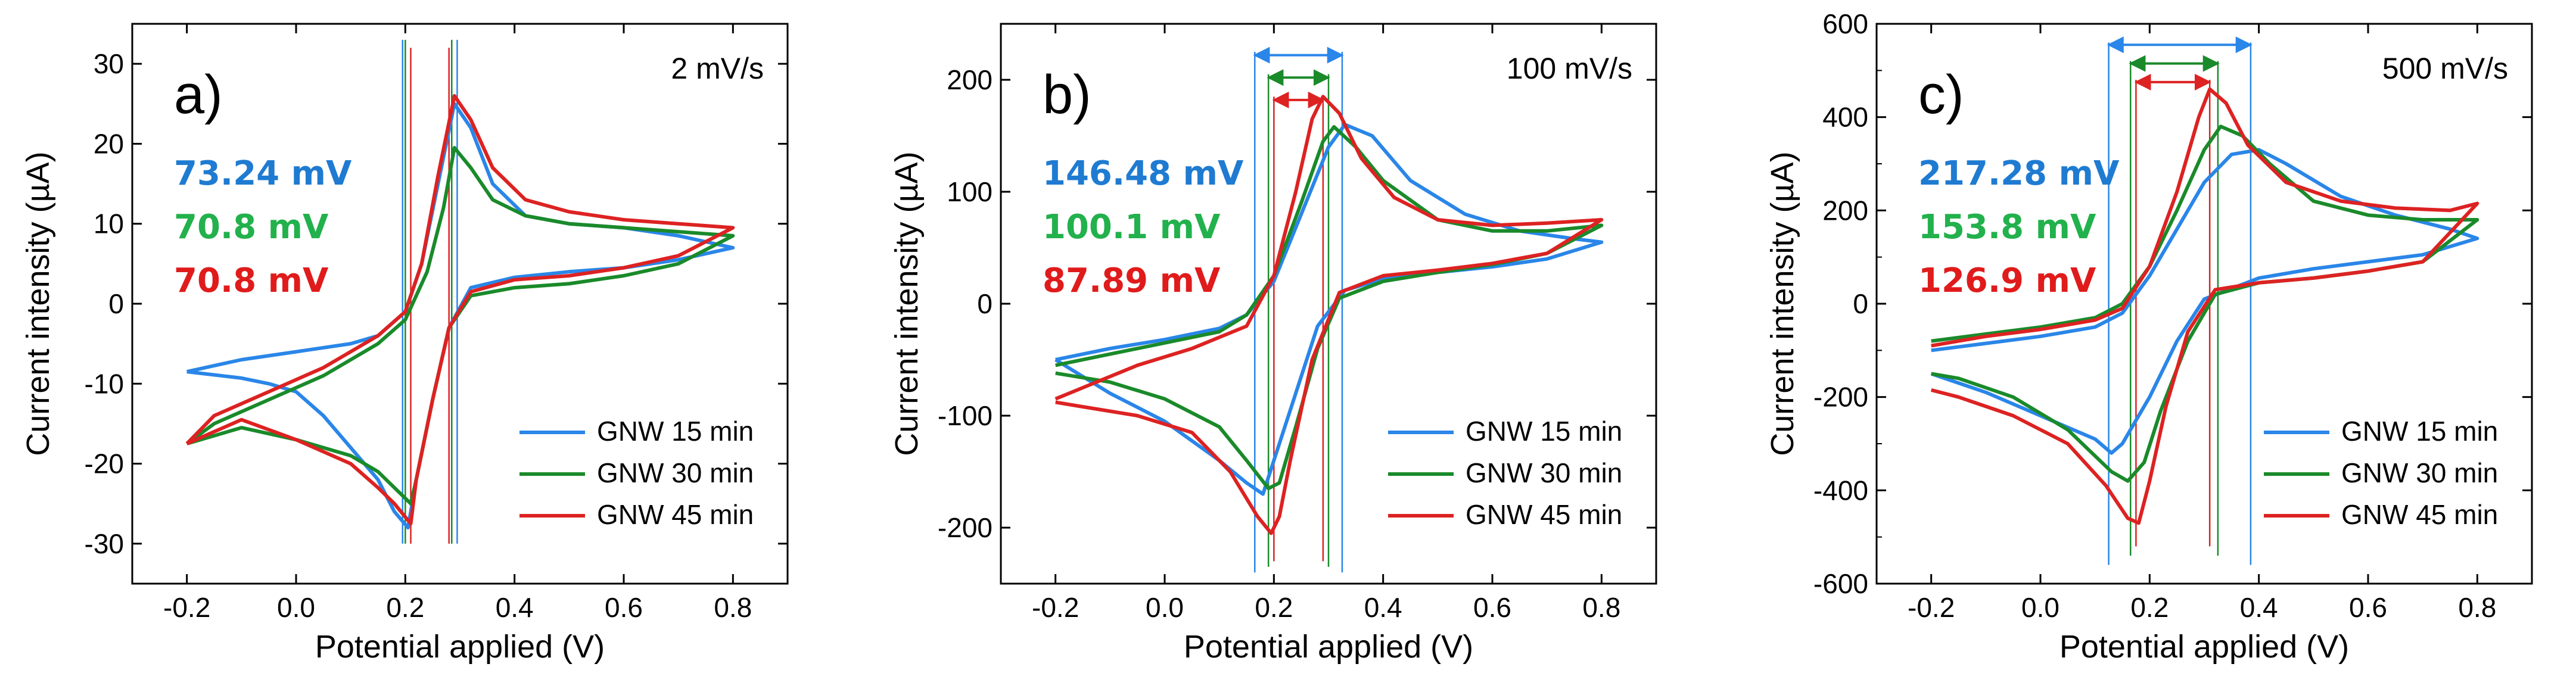 The width and height of the screenshot is (2576, 695). What do you see at coordinates (1569, 68) in the screenshot?
I see `scan-rate-label: 100 mV/s` at bounding box center [1569, 68].